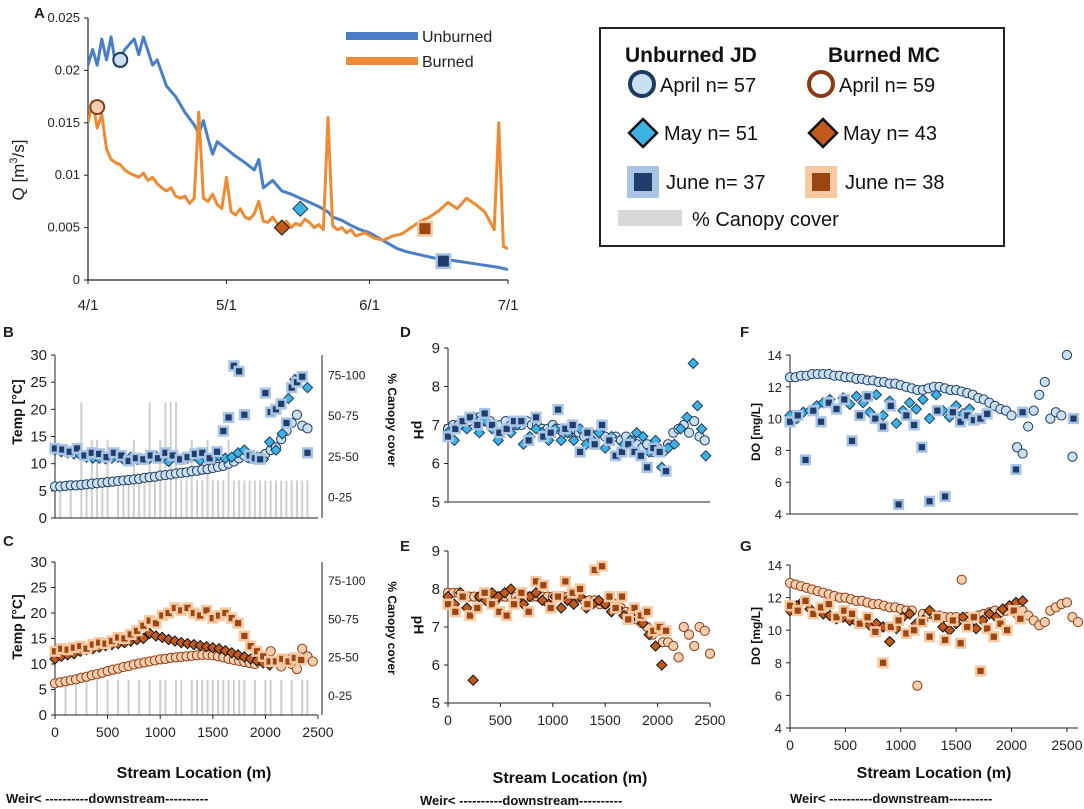 The height and width of the screenshot is (809, 1084). Describe the element at coordinates (340, 696) in the screenshot. I see `panel-c-y2tick-label: 0-25` at that location.